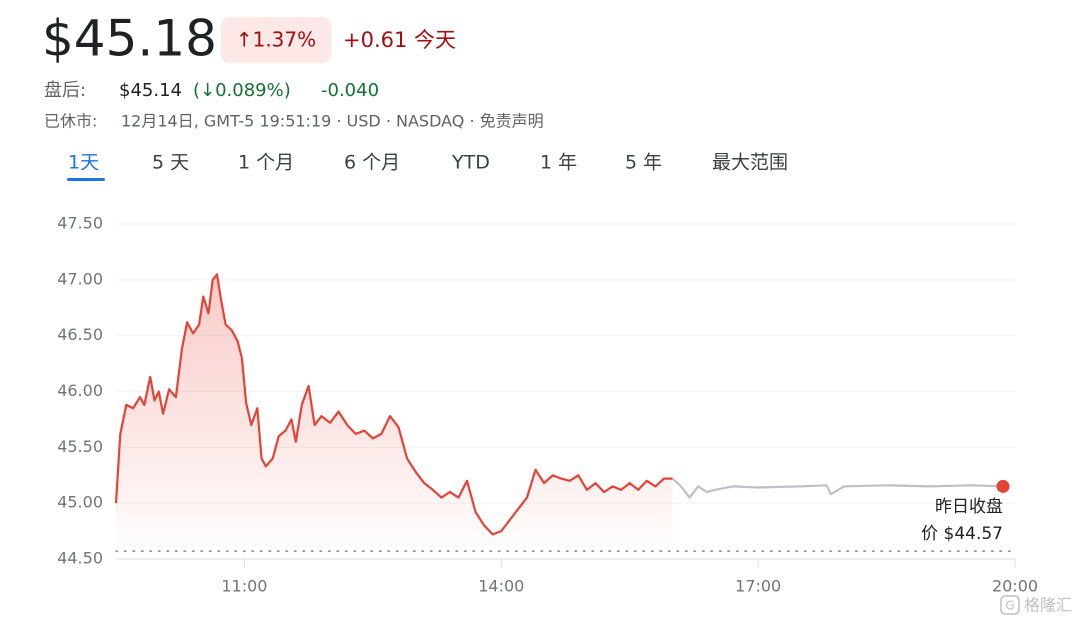 The image size is (1080, 621). Describe the element at coordinates (80, 223) in the screenshot. I see `y-tick-label: 47.50` at that location.